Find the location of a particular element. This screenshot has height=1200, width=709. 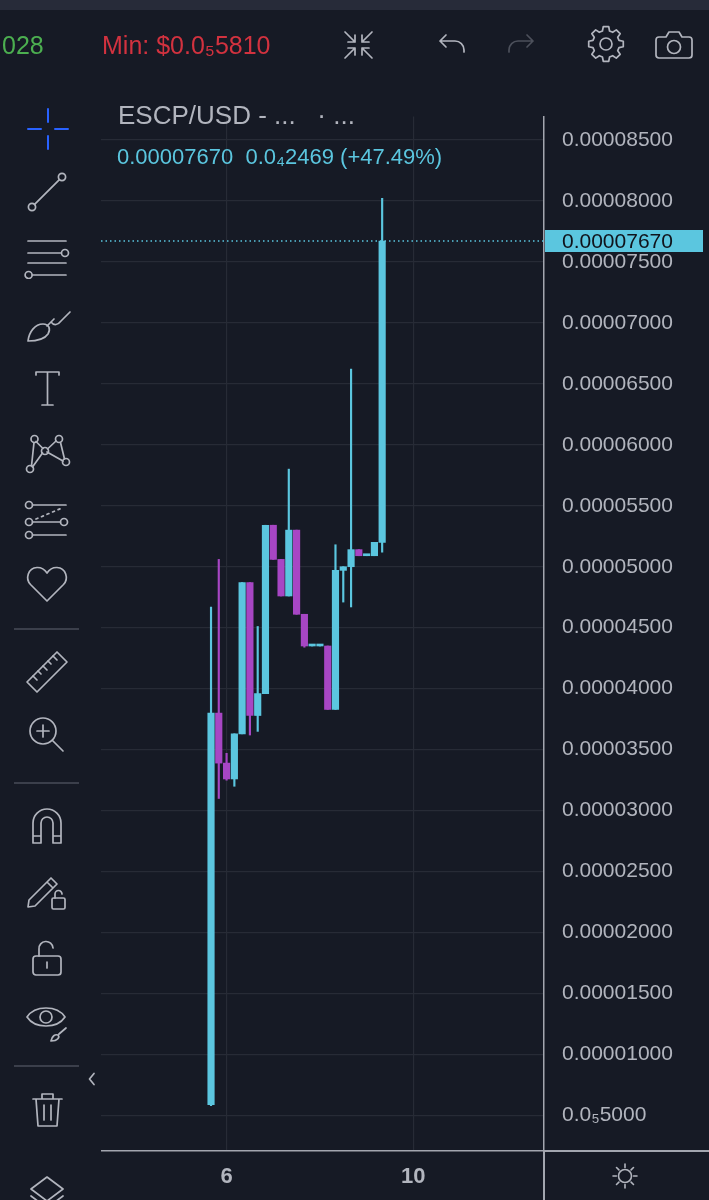

y-tick-label: 0.00005000 is located at coordinates (617, 565).